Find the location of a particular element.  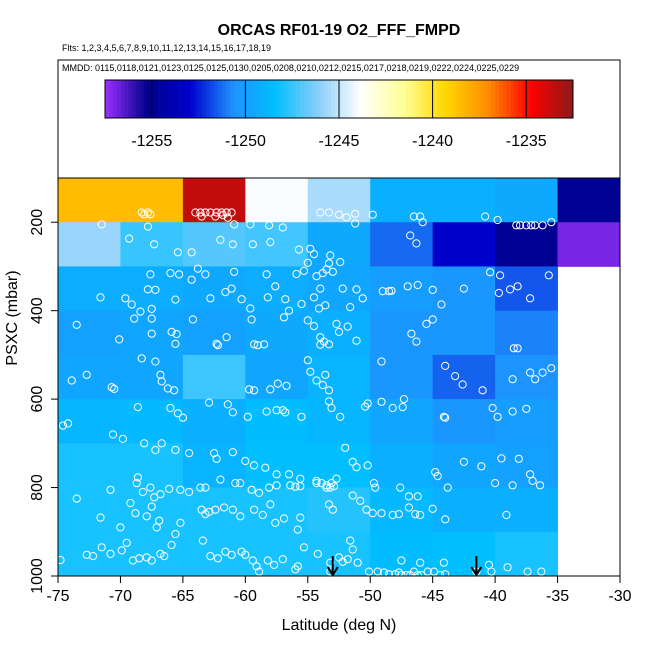

arrow-head is located at coordinates (332, 571).